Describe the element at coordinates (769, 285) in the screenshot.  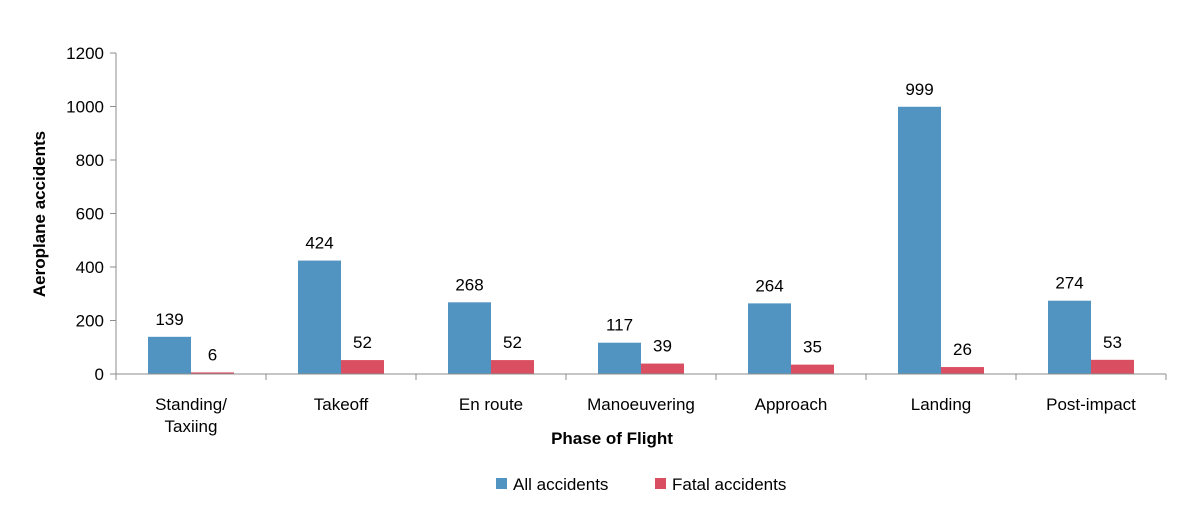
I see `data-label: 264` at that location.